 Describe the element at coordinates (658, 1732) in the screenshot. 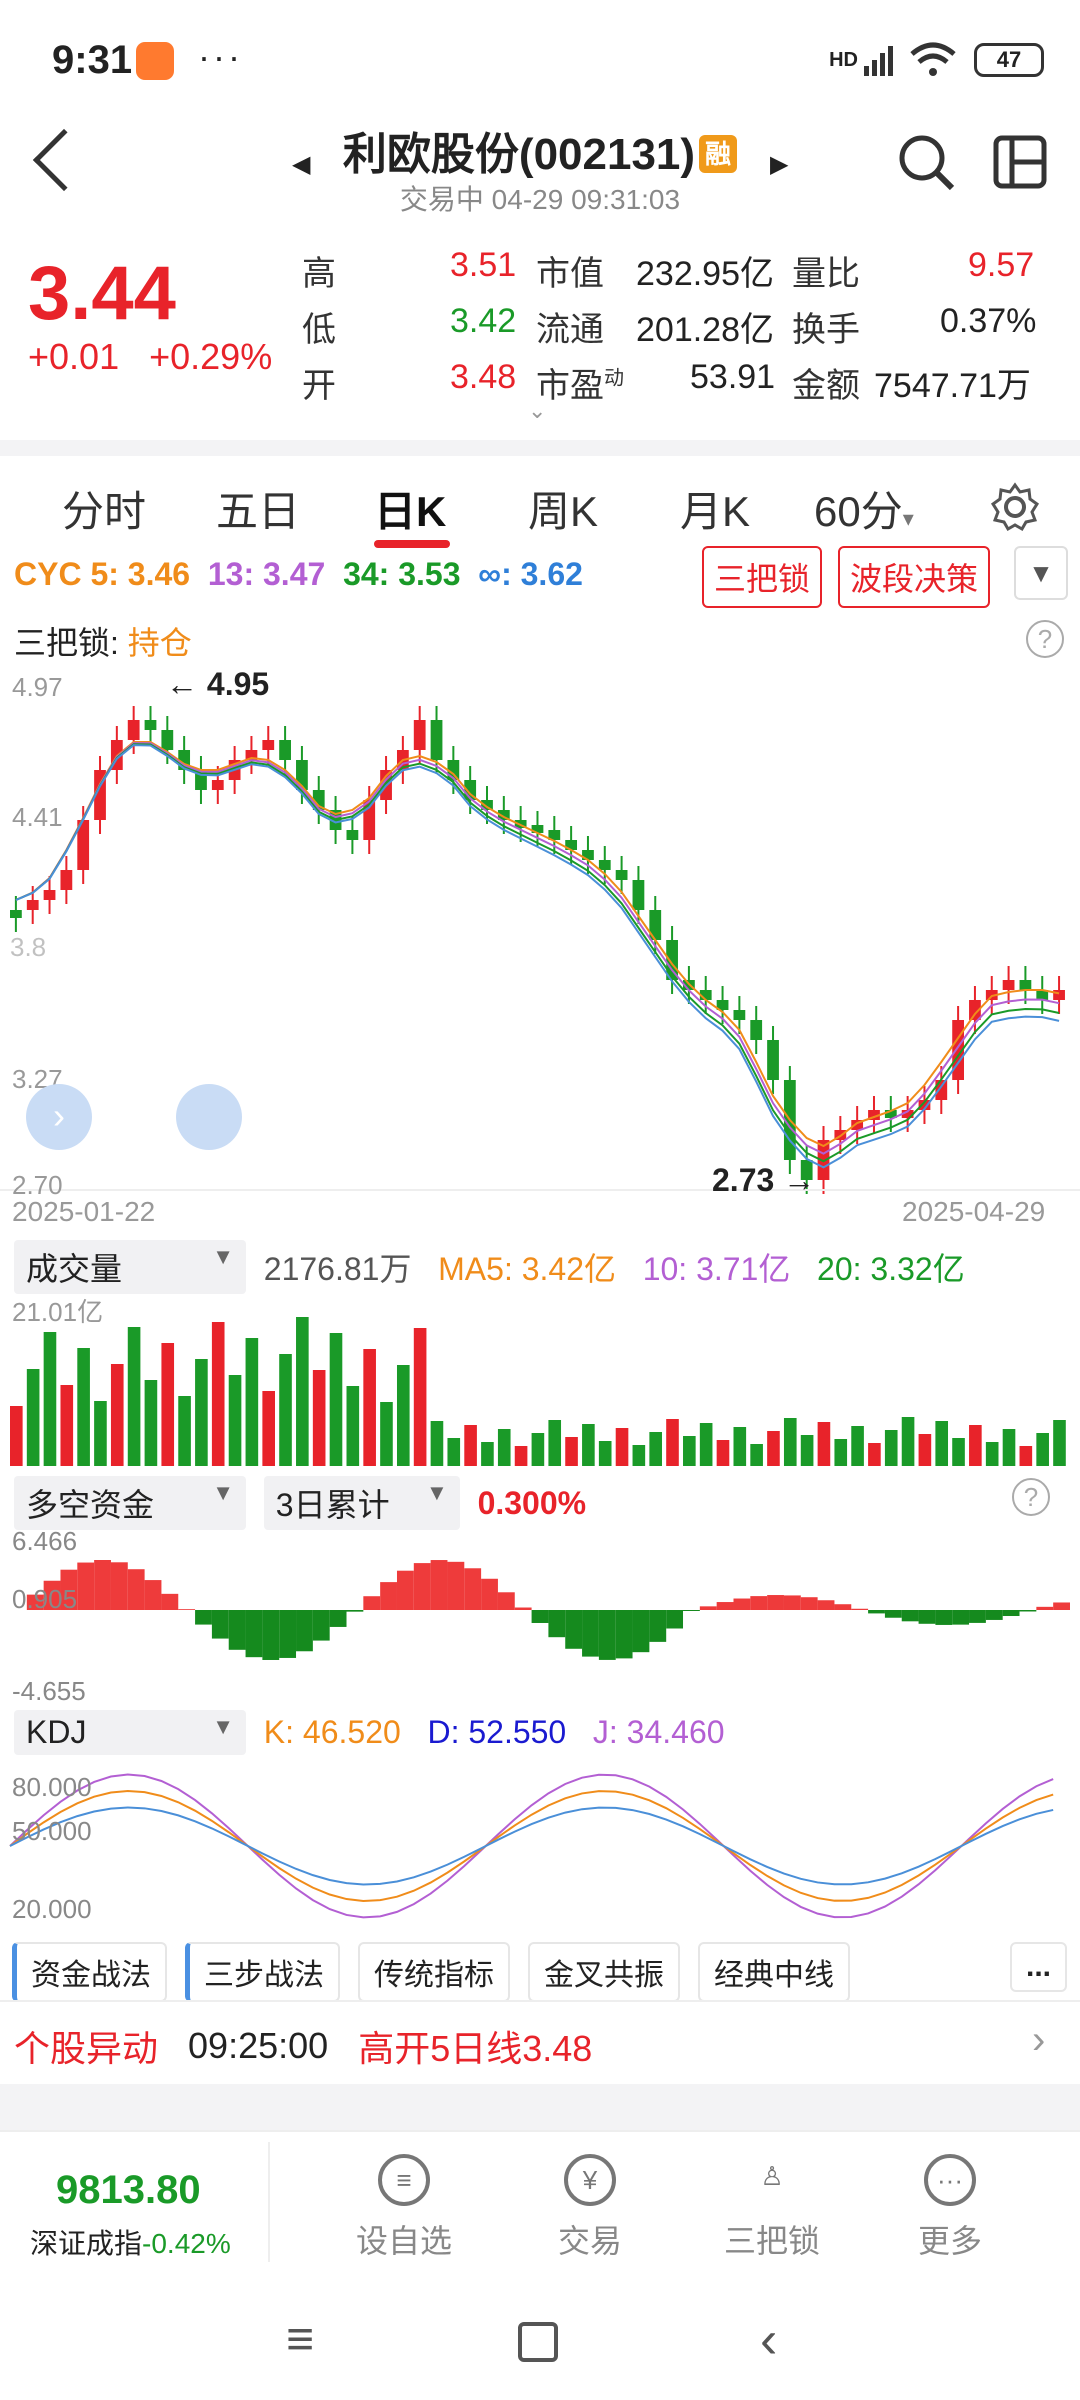

I see `kdj-j: J: 34.460` at that location.